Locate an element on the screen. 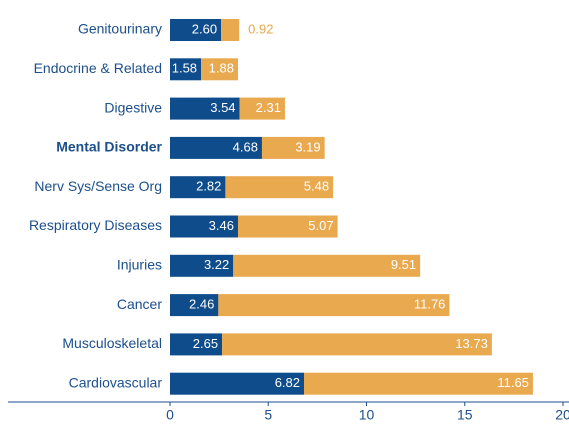 Image resolution: width=569 pixels, height=424 pixels. value-label: 5.07 is located at coordinates (320, 225).